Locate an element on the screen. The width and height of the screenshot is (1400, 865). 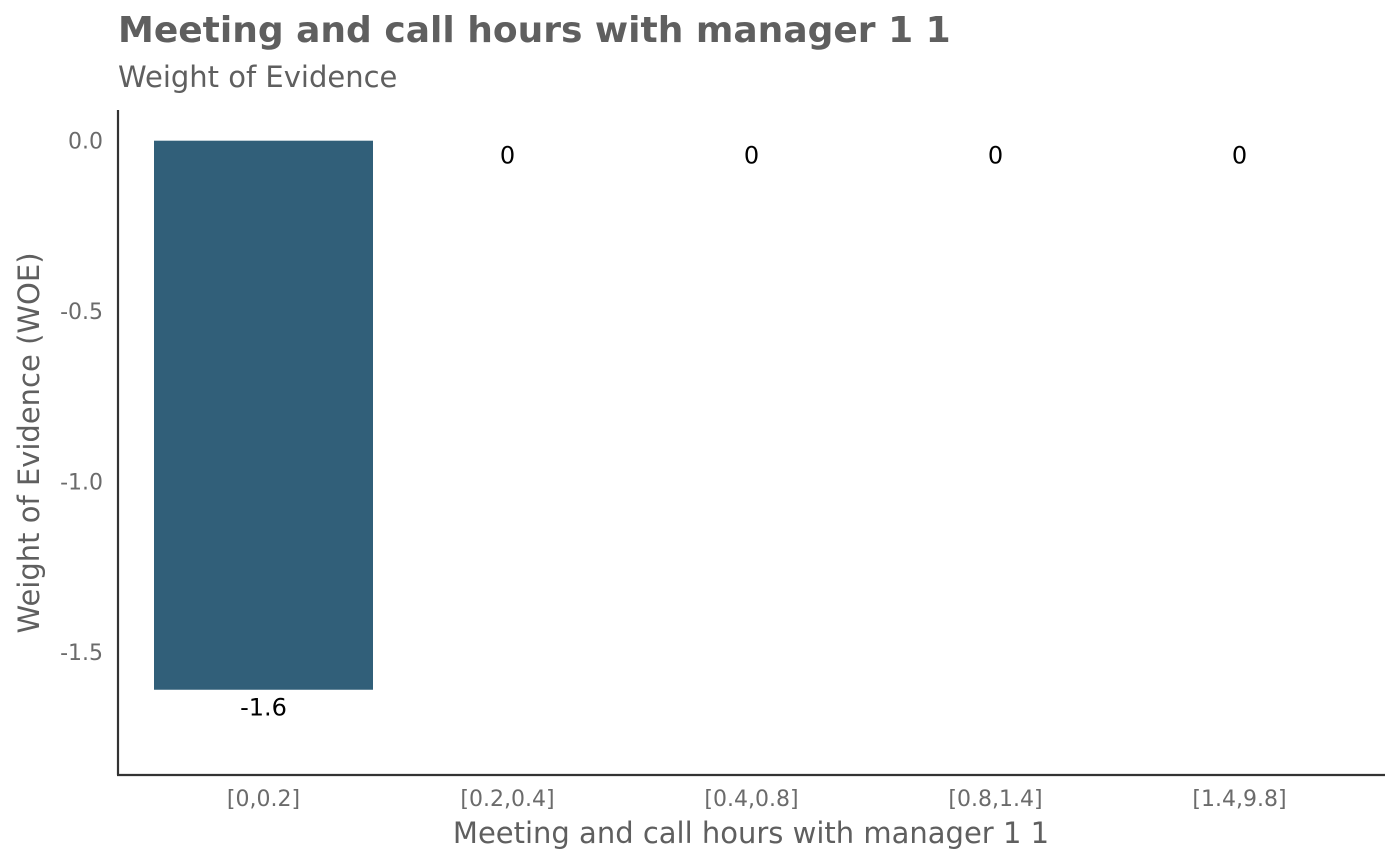
x-tick-label: [0.8,1.4] is located at coordinates (995, 799).